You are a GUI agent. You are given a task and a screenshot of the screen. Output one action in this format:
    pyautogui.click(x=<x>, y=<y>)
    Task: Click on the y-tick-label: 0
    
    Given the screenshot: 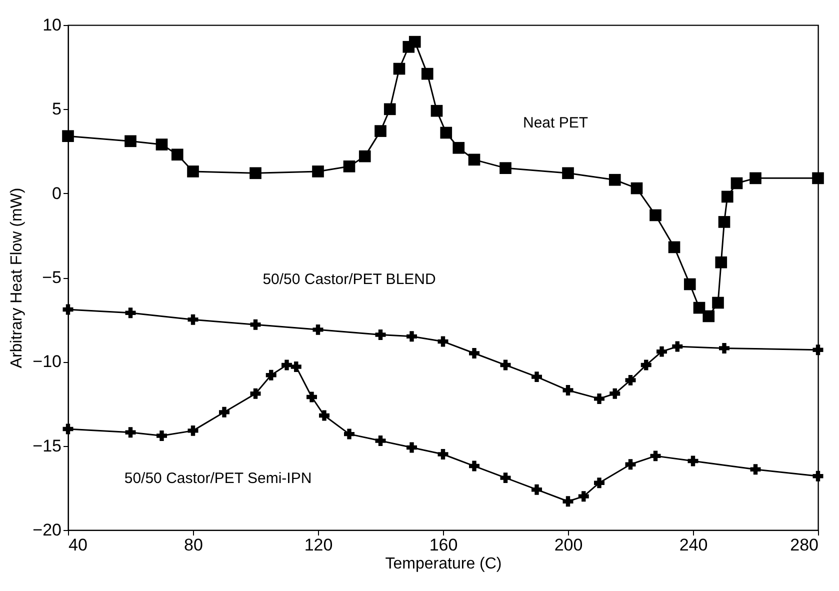 What is the action you would take?
    pyautogui.click(x=57, y=193)
    